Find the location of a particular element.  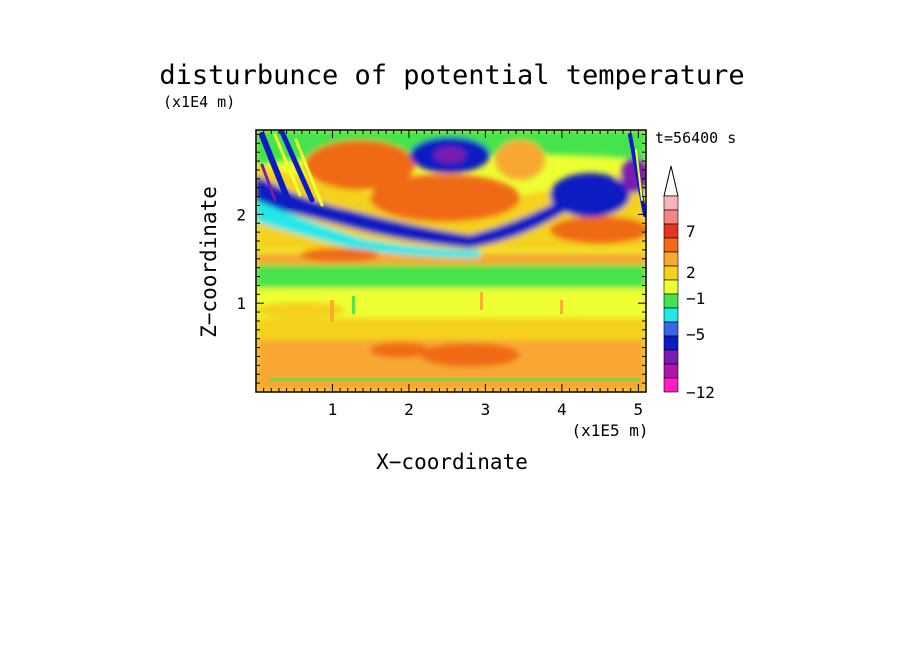

chart-title: disturbunce of potential temperature is located at coordinates (451, 75).